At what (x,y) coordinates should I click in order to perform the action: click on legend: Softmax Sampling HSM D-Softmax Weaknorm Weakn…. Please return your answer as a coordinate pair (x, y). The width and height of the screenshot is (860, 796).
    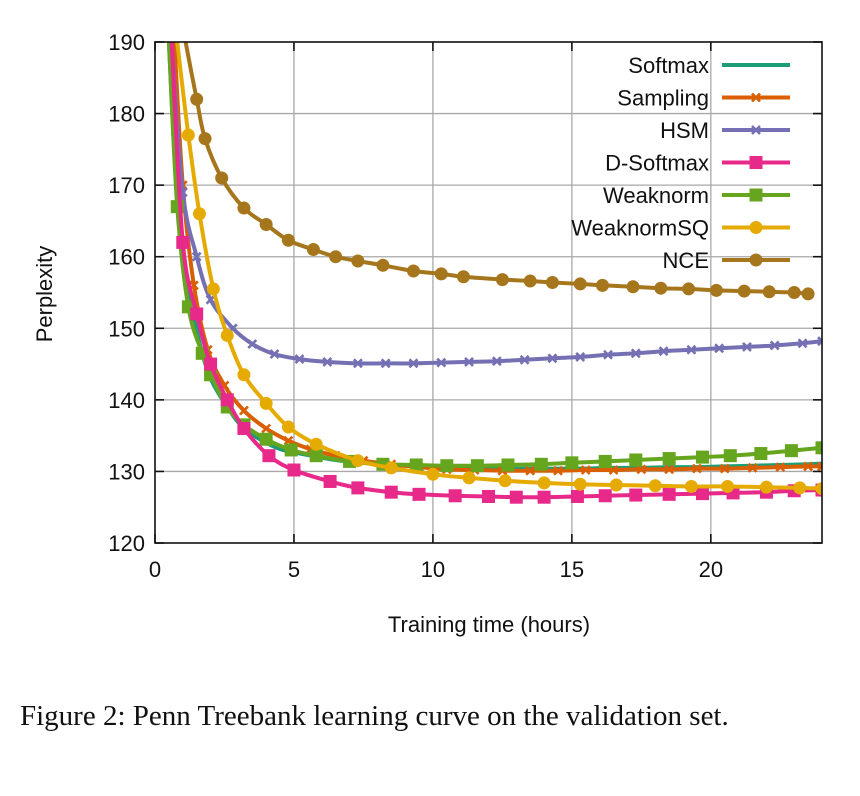
    Looking at the image, I should click on (680, 163).